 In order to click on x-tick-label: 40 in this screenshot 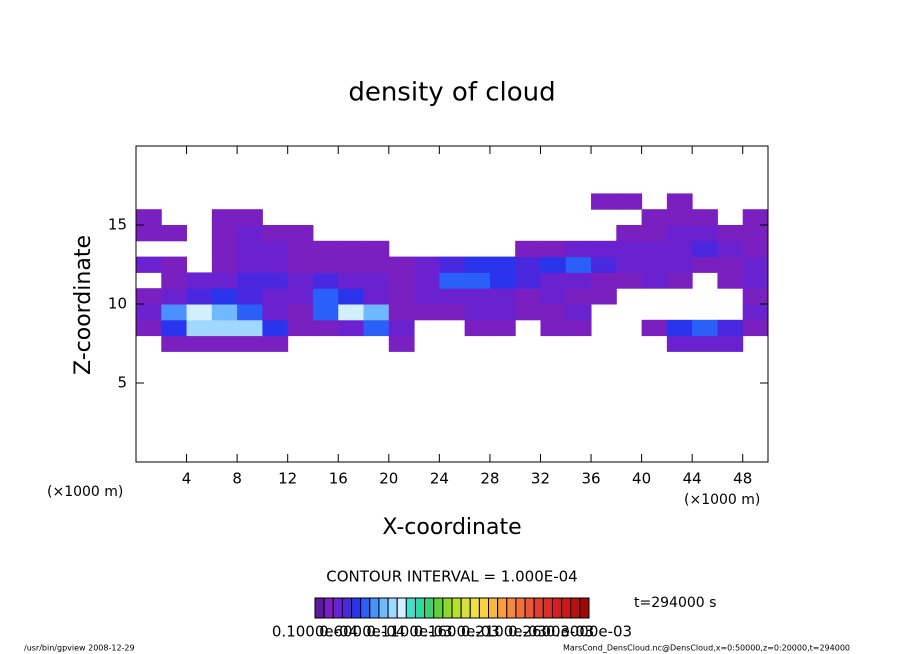, I will do `click(641, 479)`.